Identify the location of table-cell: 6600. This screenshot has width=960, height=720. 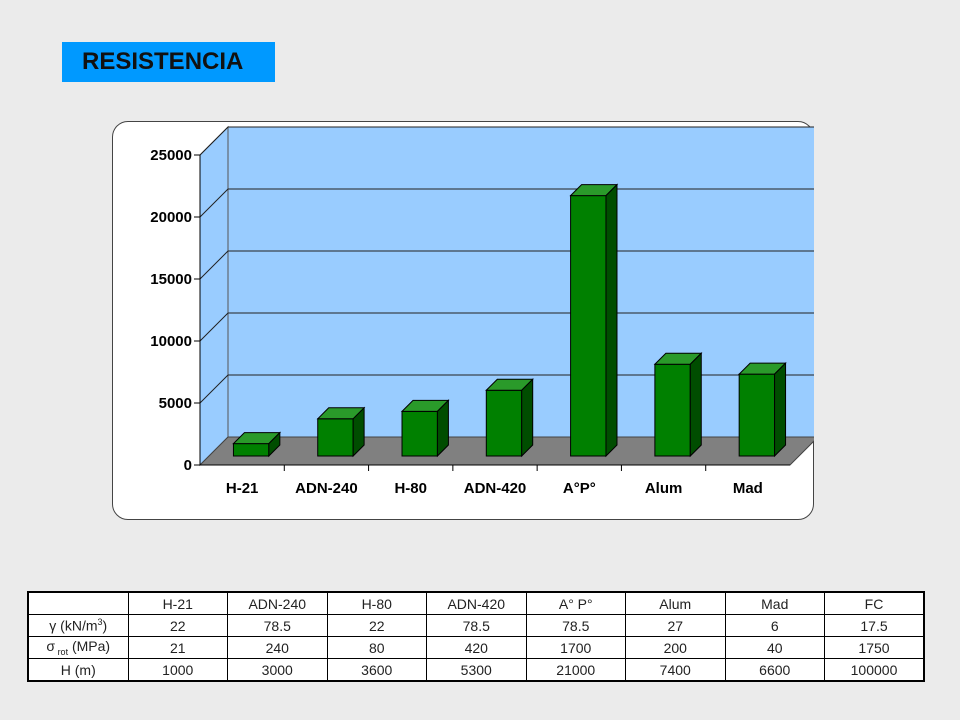
(774, 670).